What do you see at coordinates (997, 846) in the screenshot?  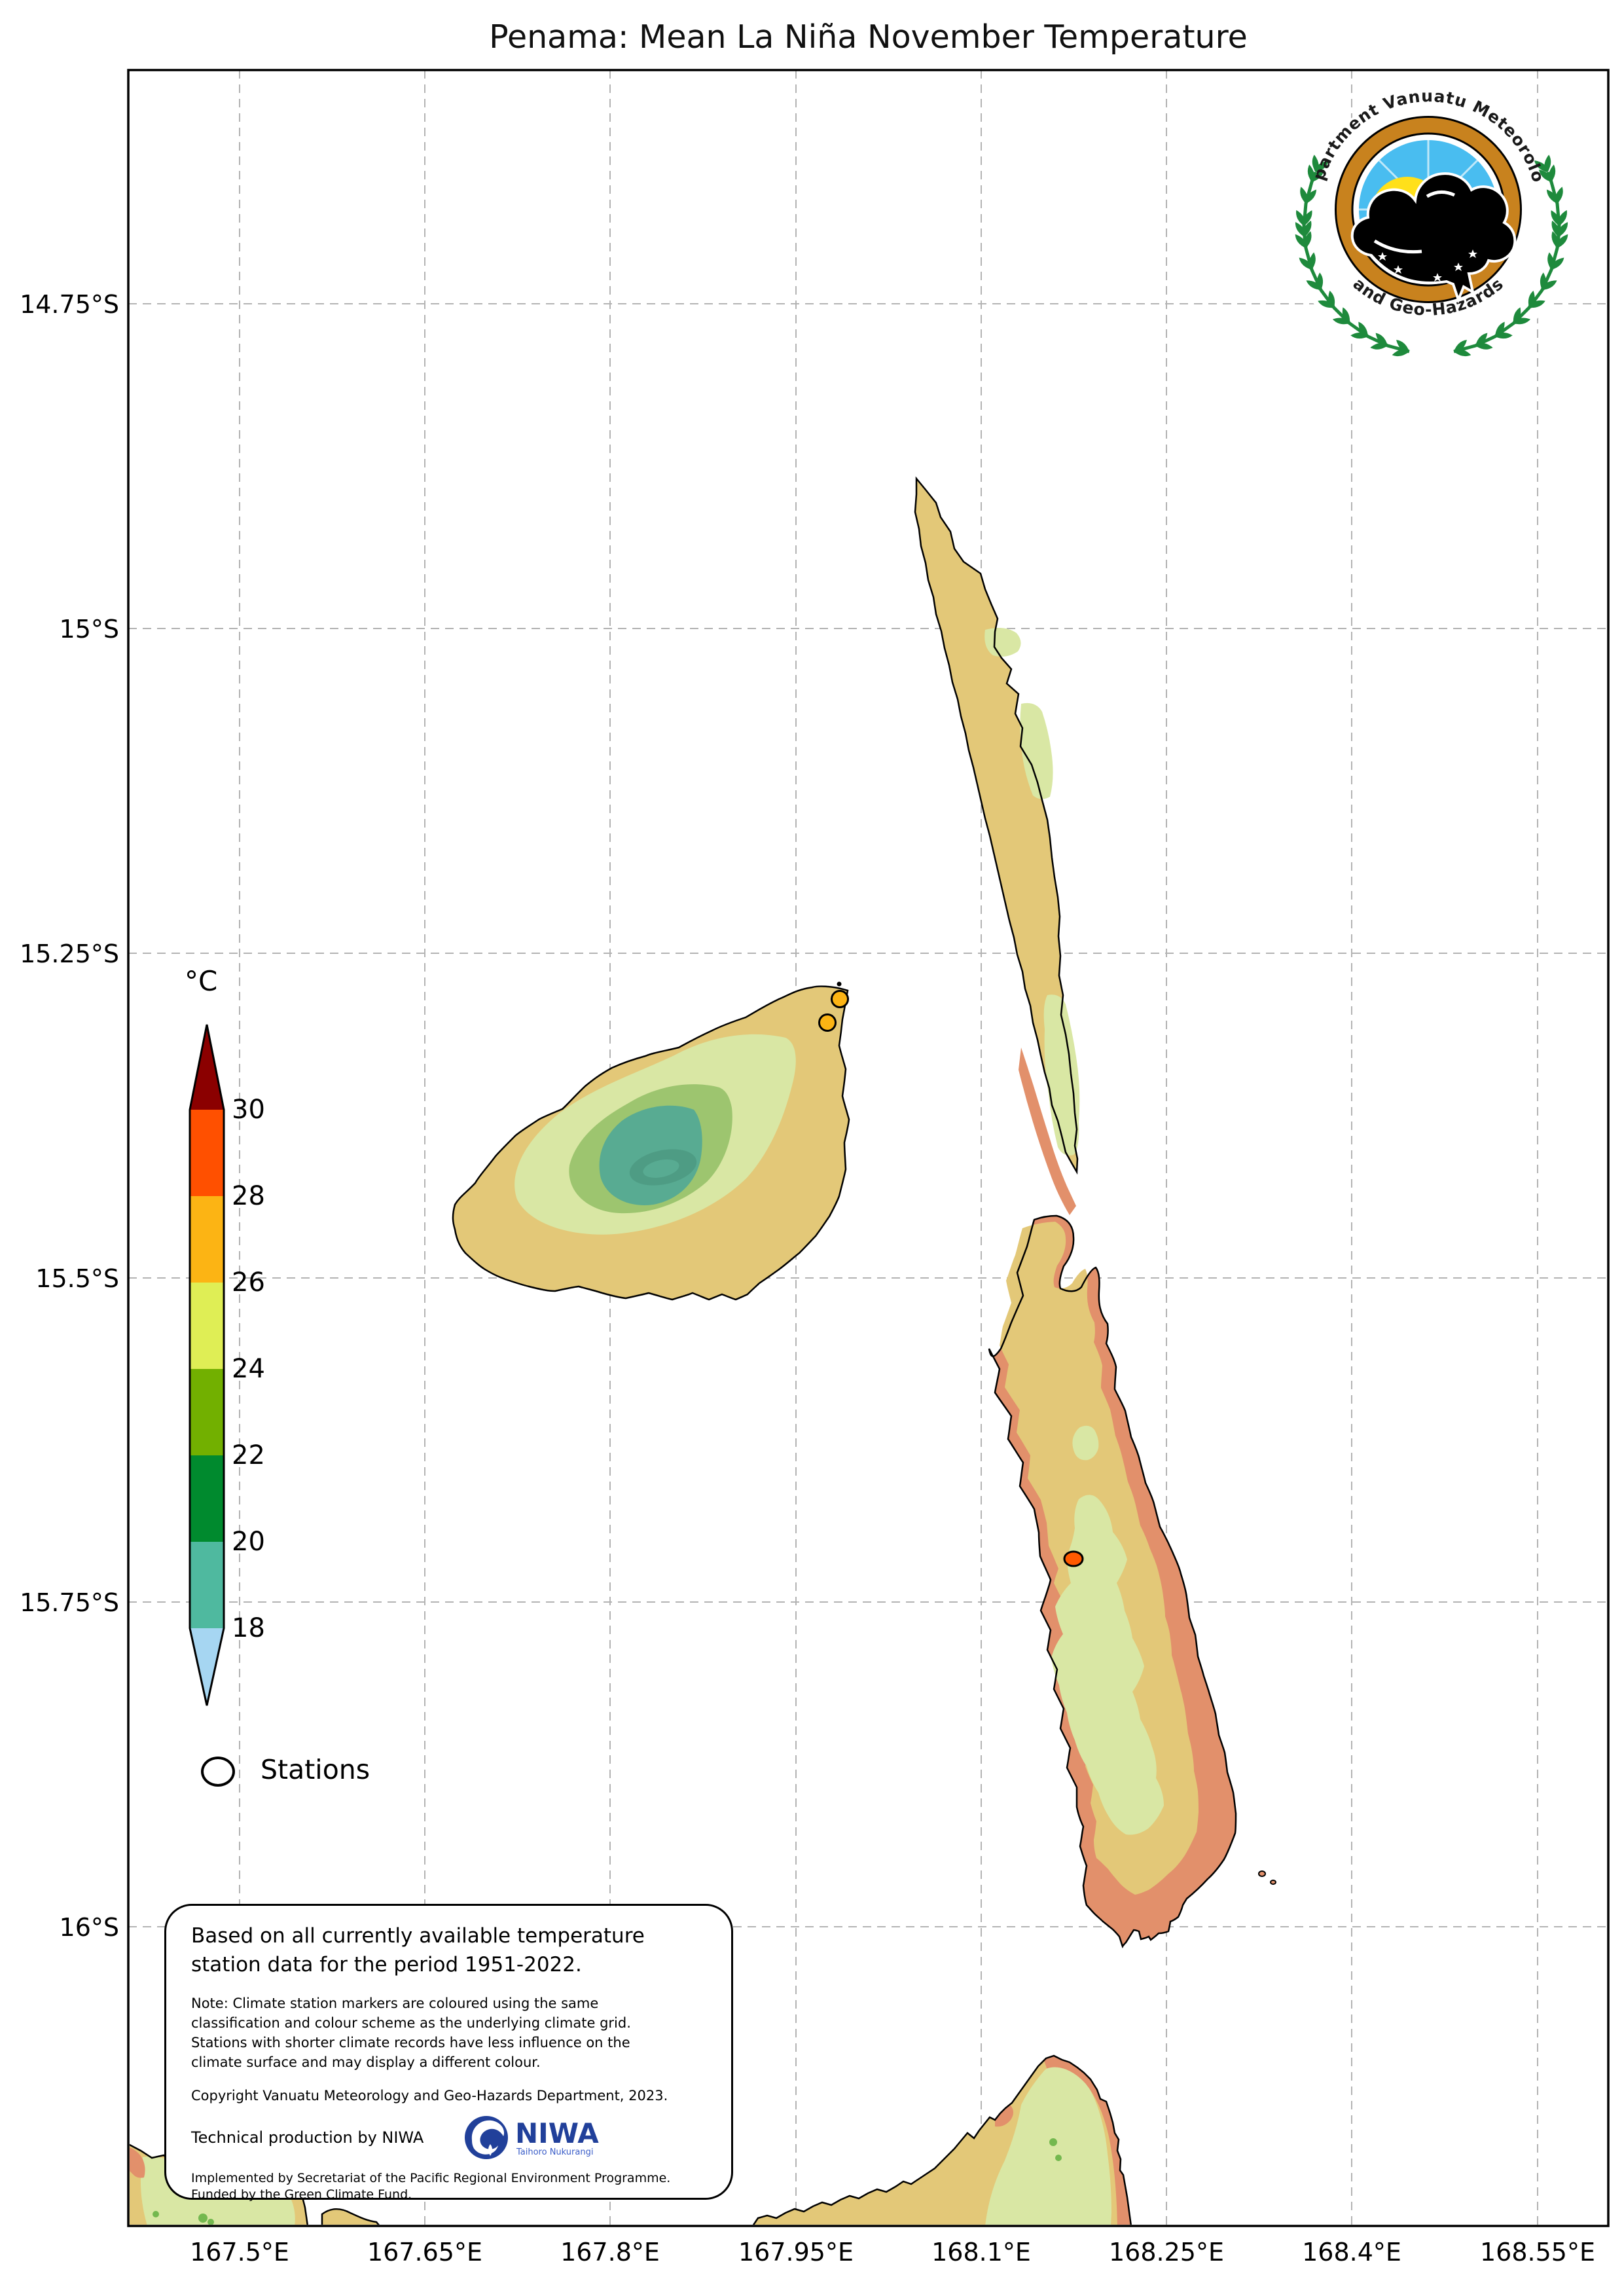 I see `island-north` at bounding box center [997, 846].